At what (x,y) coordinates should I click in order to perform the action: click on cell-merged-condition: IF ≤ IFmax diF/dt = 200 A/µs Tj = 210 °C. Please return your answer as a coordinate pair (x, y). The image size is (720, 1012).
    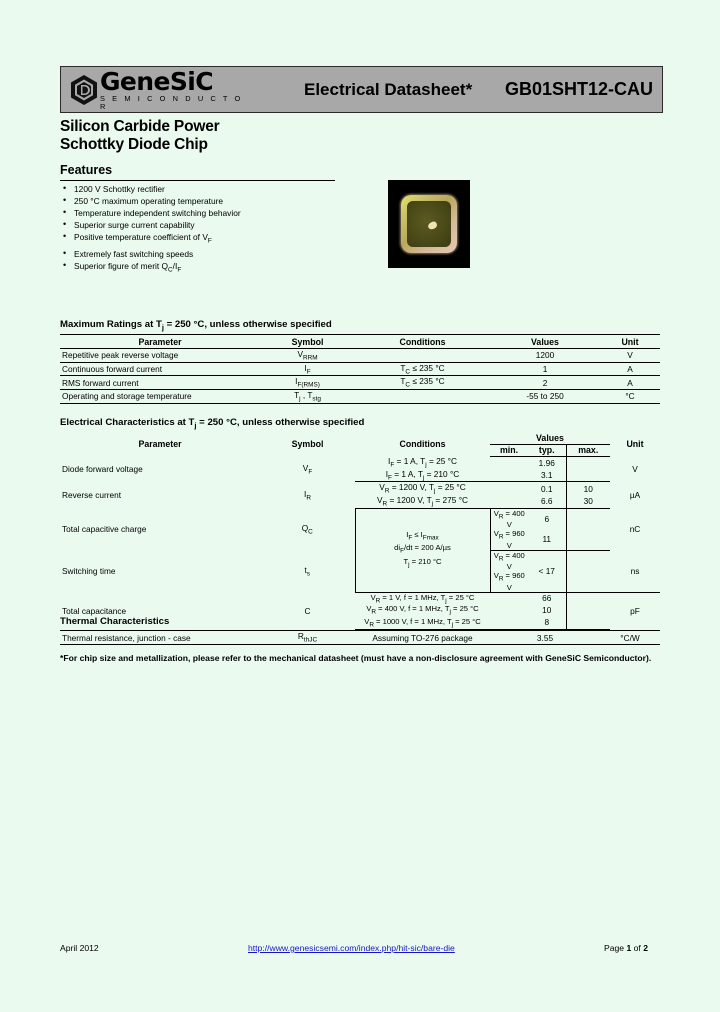
    Looking at the image, I should click on (422, 550).